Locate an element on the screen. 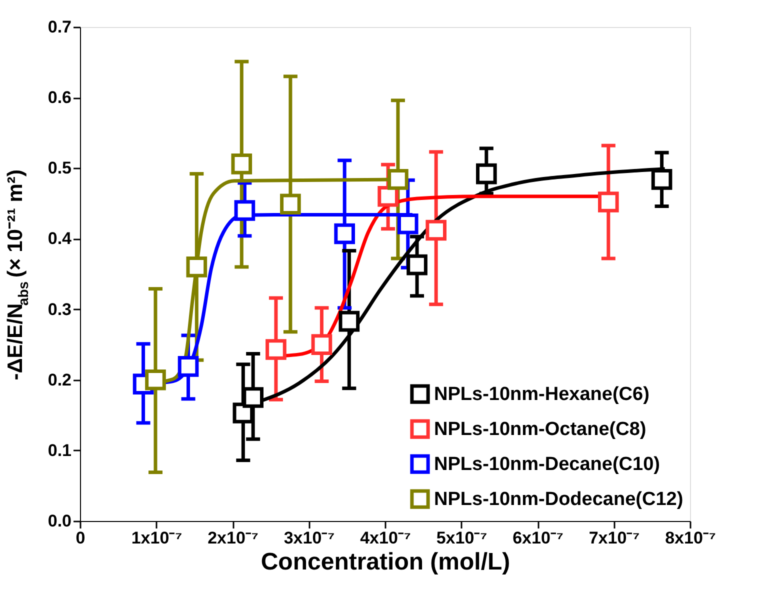 Image resolution: width=759 pixels, height=598 pixels. x-tick-label: 6x10⁻⁷ is located at coordinates (538, 538).